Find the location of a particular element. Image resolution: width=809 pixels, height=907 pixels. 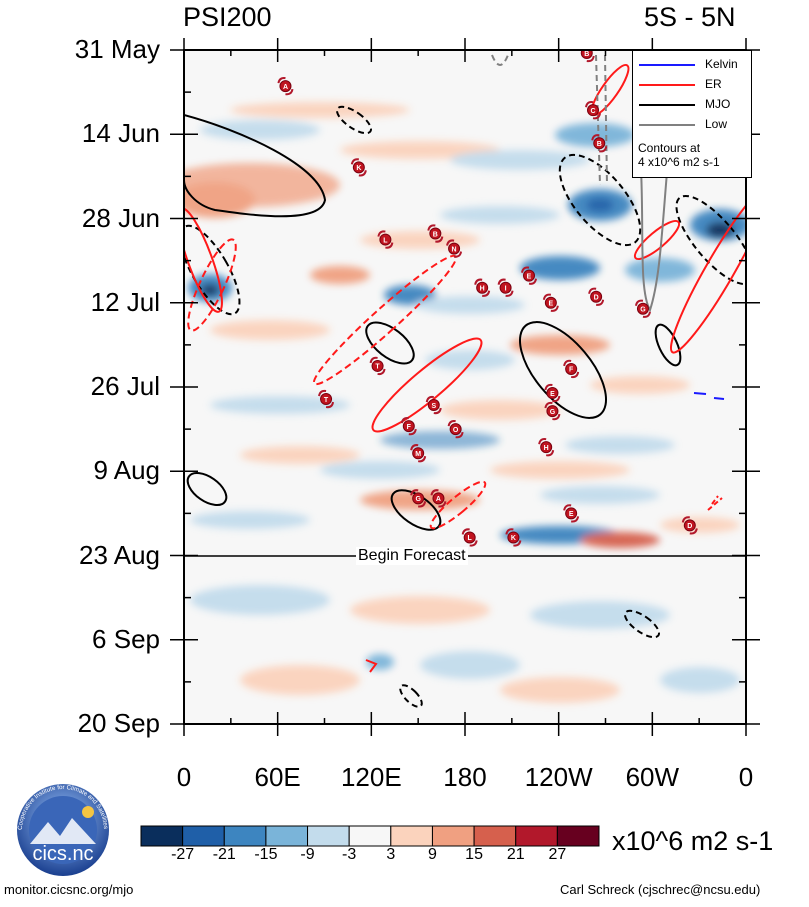

begin-forecast-label: Begin Forecast is located at coordinates (412, 556).